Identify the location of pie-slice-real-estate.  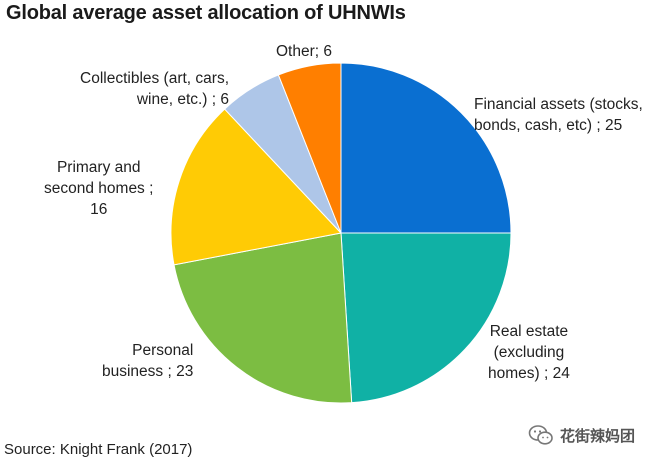
(426, 318).